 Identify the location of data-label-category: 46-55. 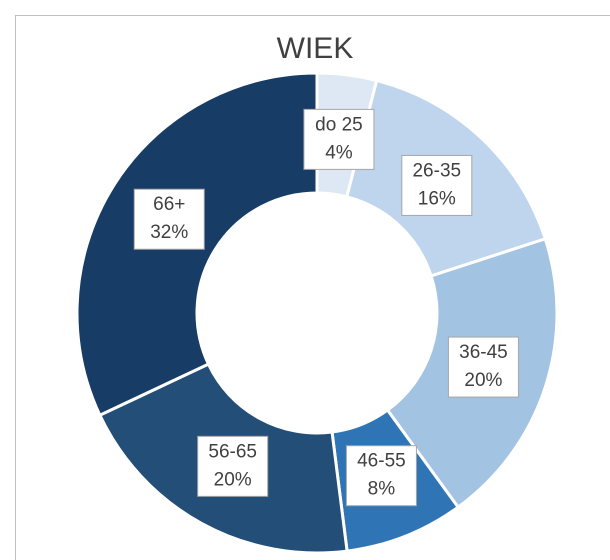
(381, 461).